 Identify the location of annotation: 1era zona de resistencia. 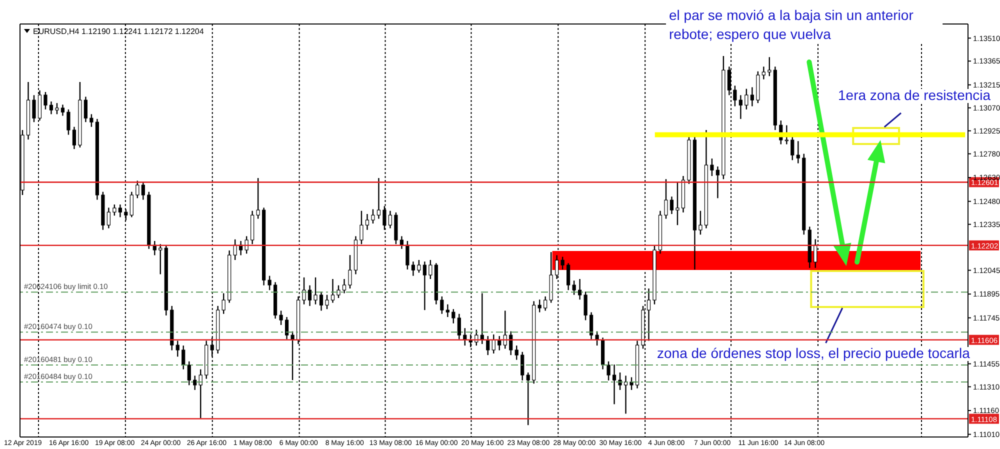
(914, 95).